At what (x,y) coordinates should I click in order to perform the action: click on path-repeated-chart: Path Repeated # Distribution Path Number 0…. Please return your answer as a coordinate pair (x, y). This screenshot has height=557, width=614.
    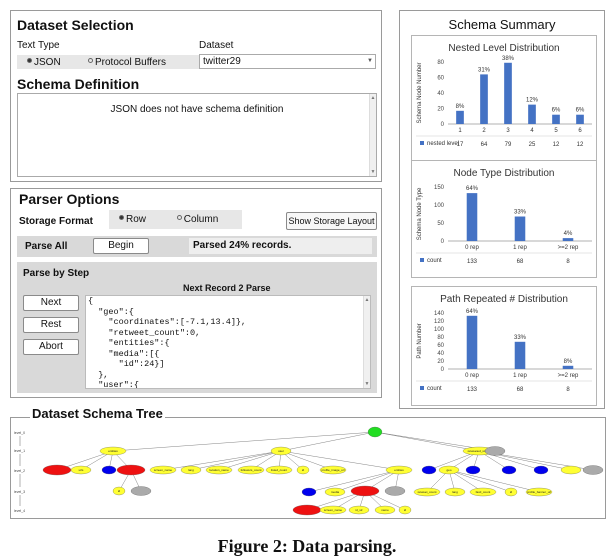
    Looking at the image, I should click on (504, 346).